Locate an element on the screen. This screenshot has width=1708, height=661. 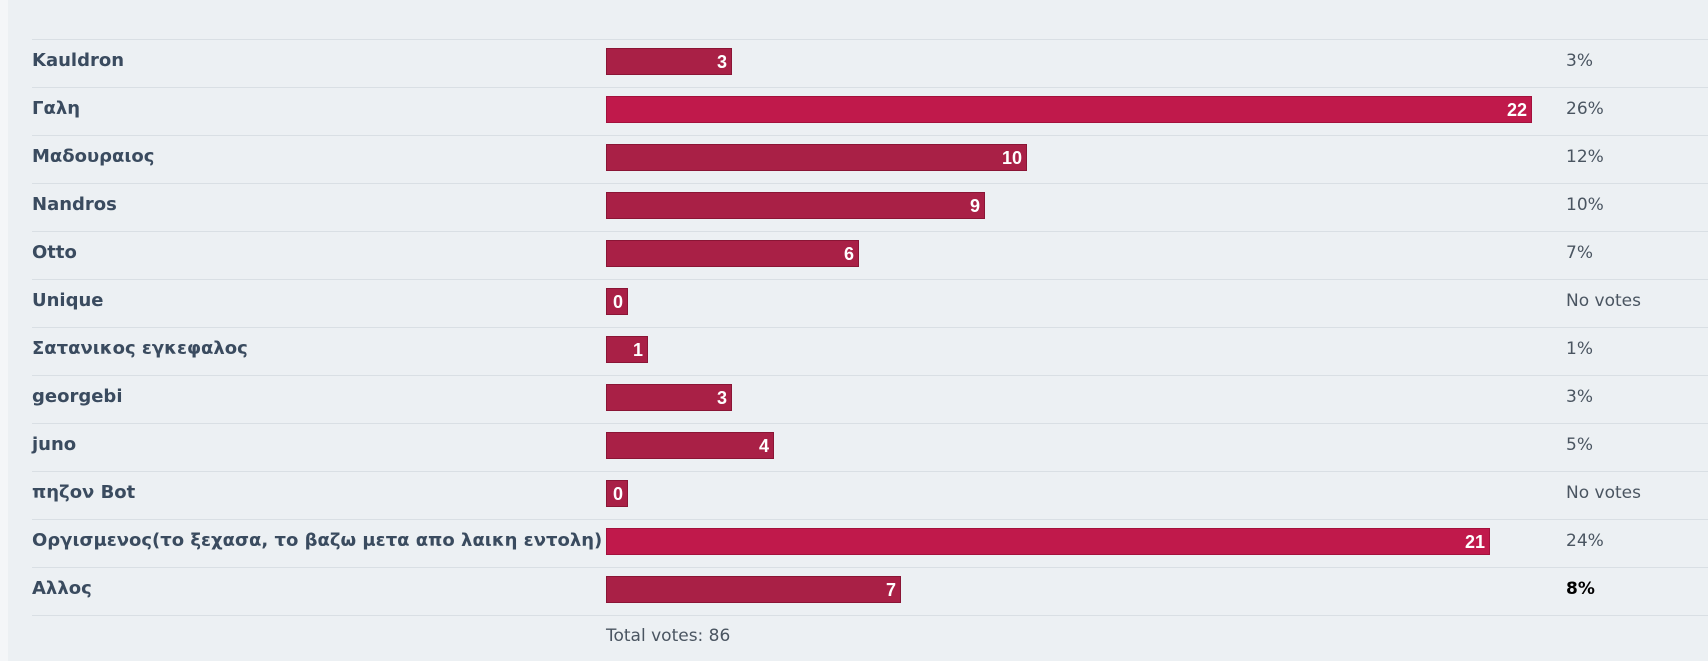
poll-bar-track: 10 is located at coordinates (1086, 158).